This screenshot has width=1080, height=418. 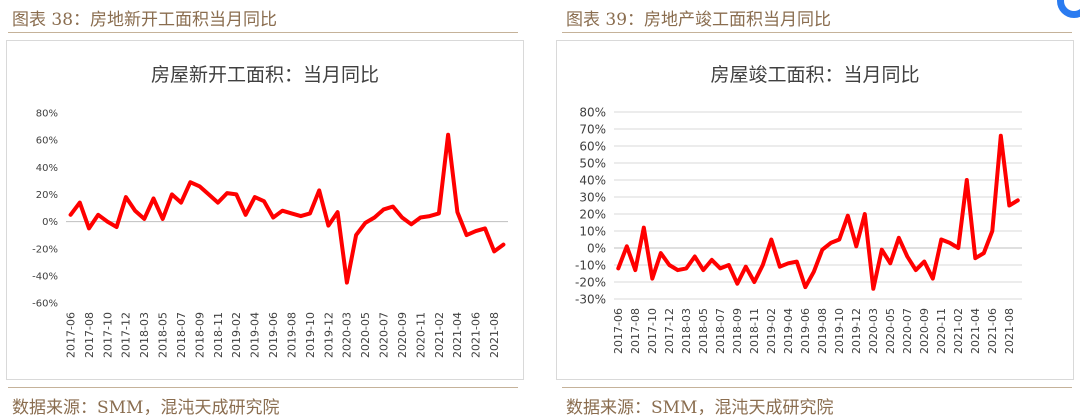 What do you see at coordinates (145, 20) in the screenshot?
I see `figure-caption-left: 图表 38：房地新开工面积当月同比` at bounding box center [145, 20].